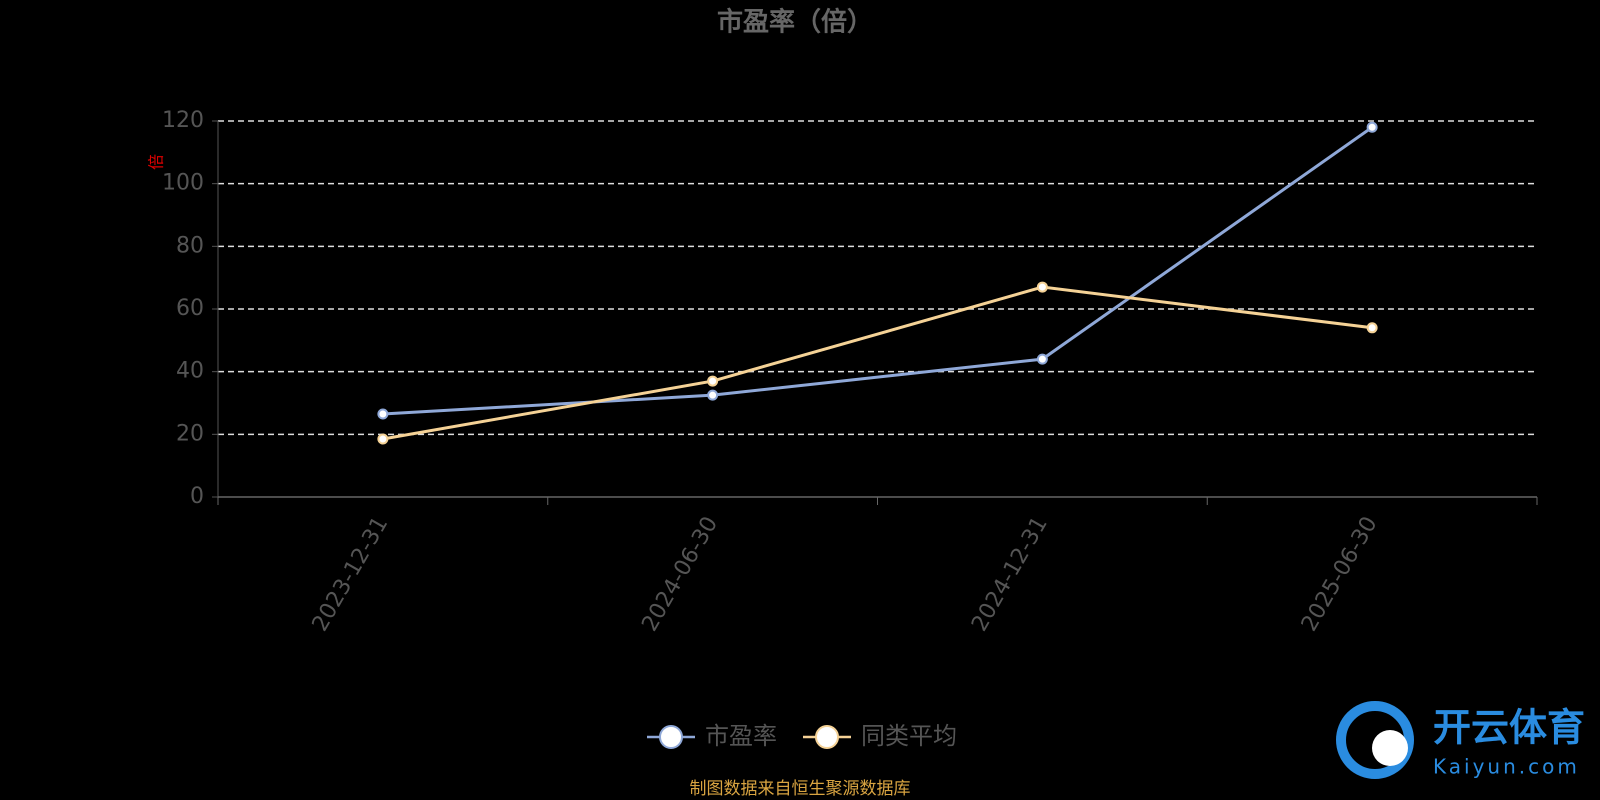  What do you see at coordinates (183, 120) in the screenshot?
I see `y-tick-label: 120` at bounding box center [183, 120].